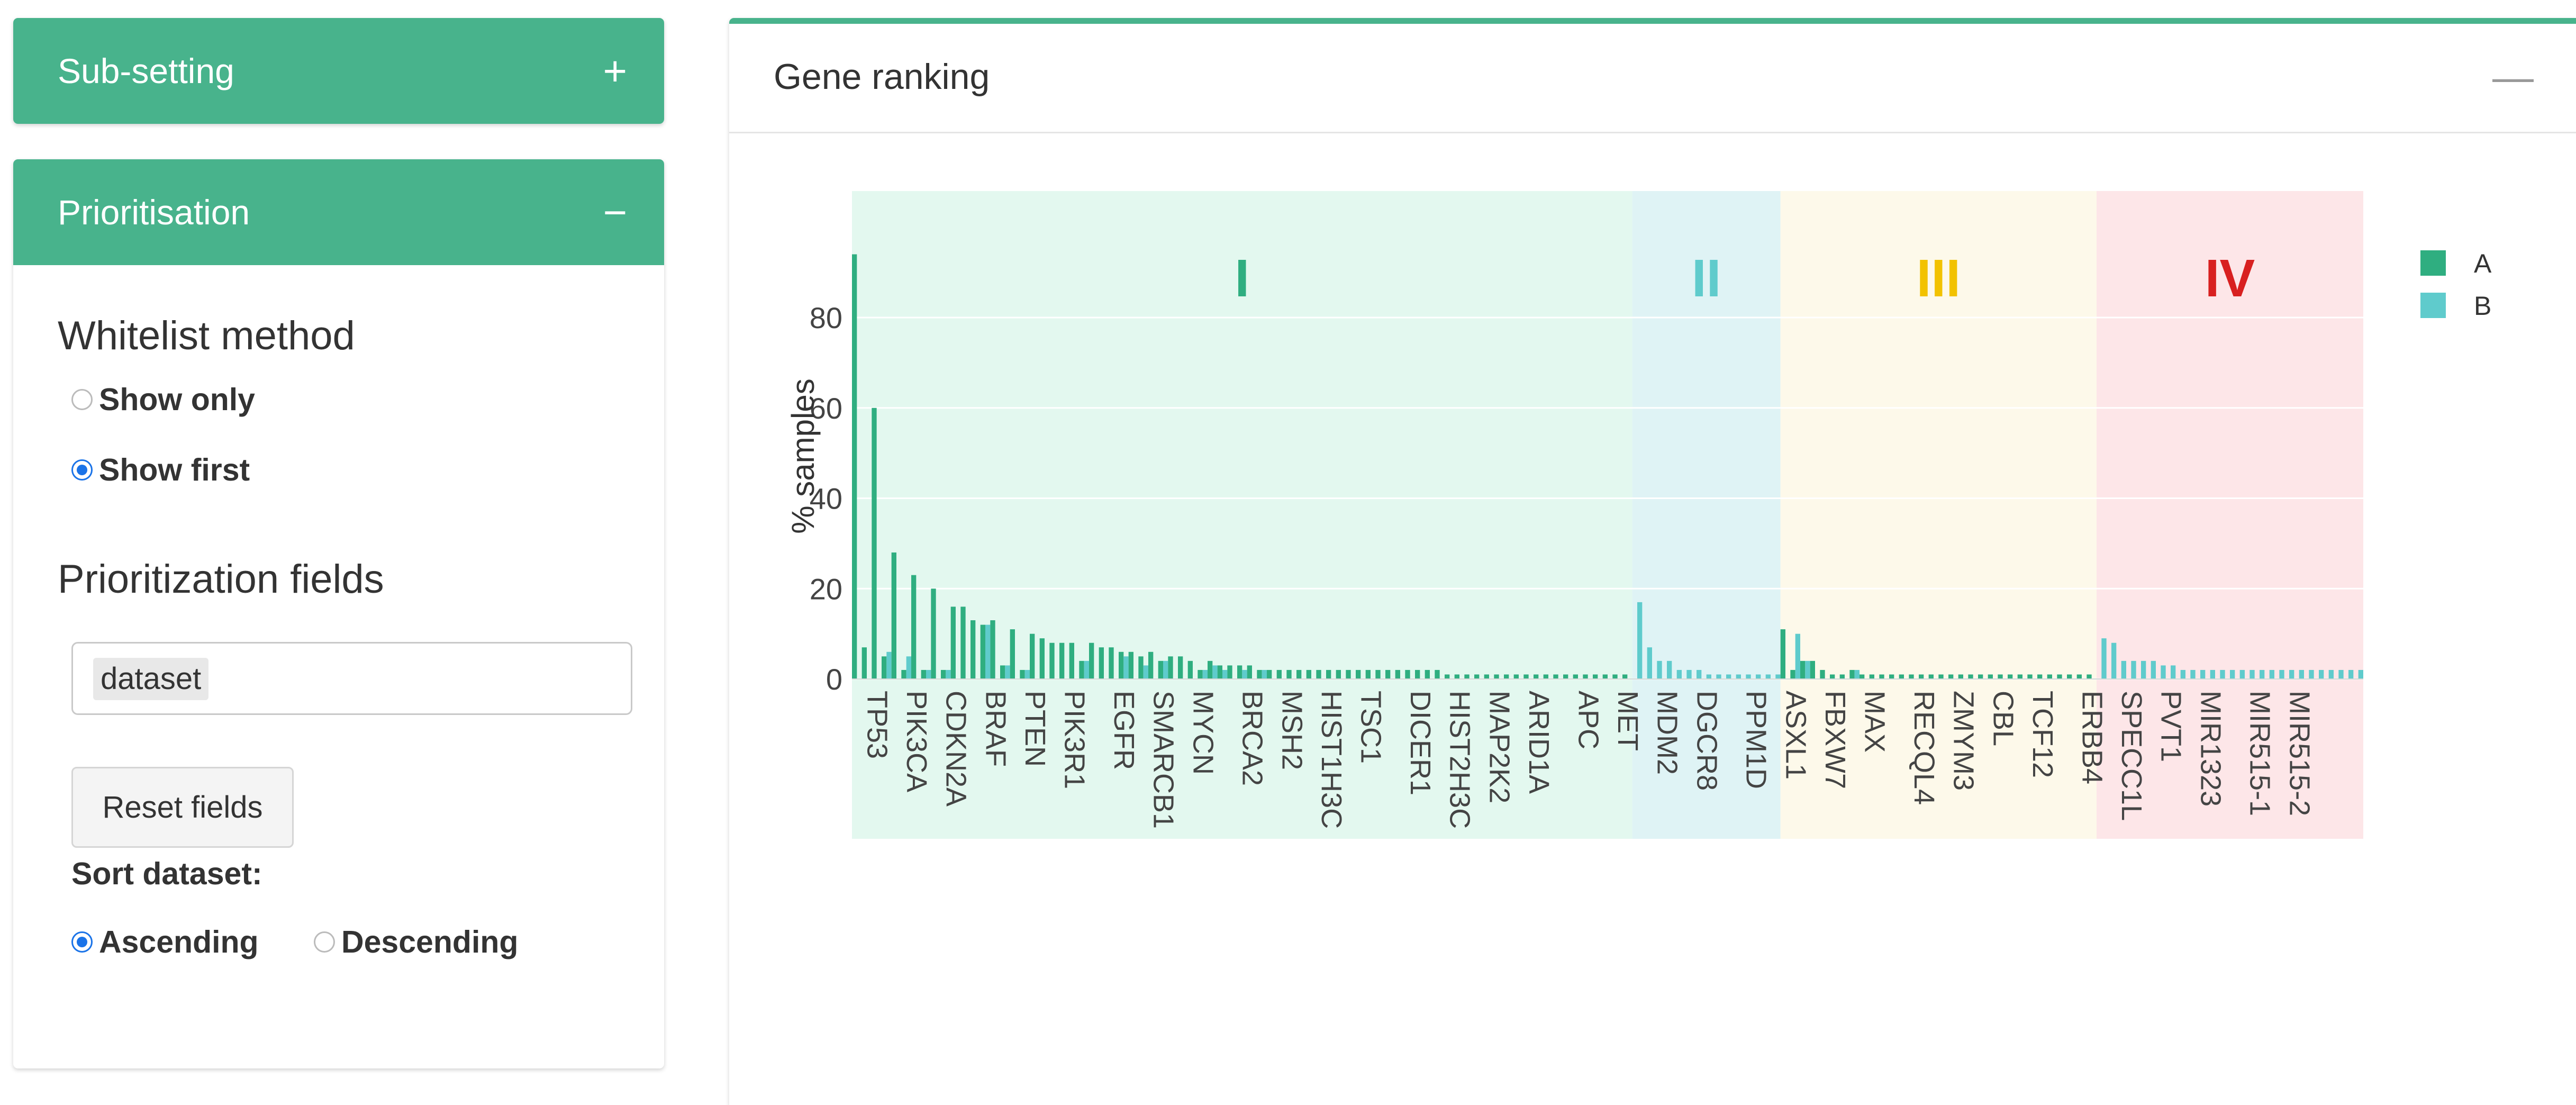  I want to click on x-tick-label: EGFR, so click(1124, 730).